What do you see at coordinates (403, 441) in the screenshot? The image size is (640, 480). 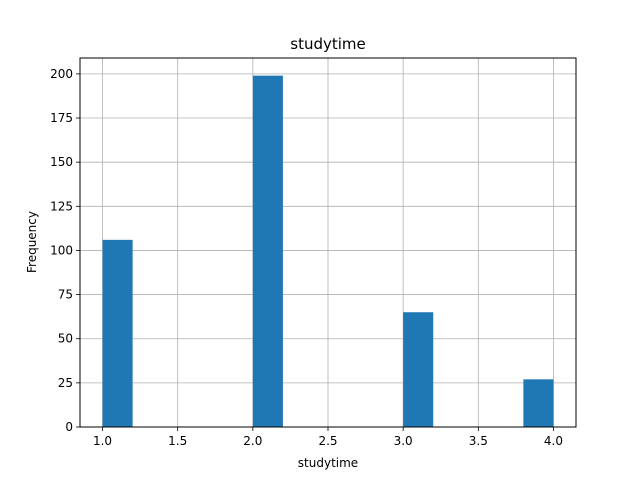 I see `x-tick-label: 3.0` at bounding box center [403, 441].